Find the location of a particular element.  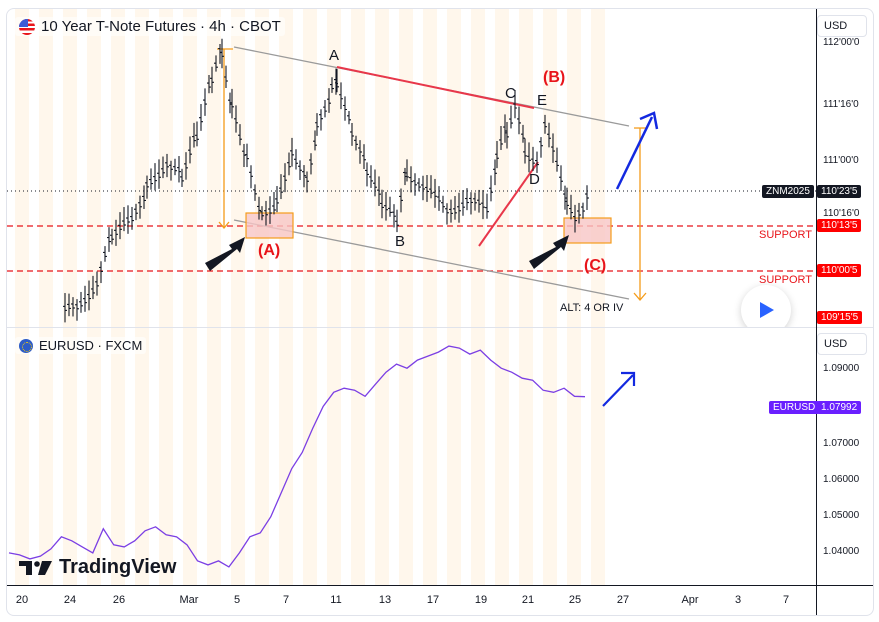

time-tick: Mar is located at coordinates (189, 600).